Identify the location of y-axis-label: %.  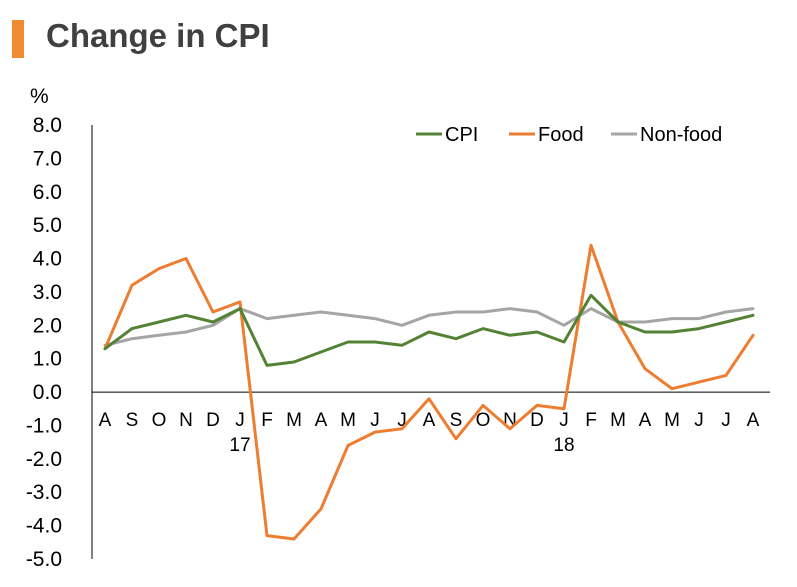
(39, 96).